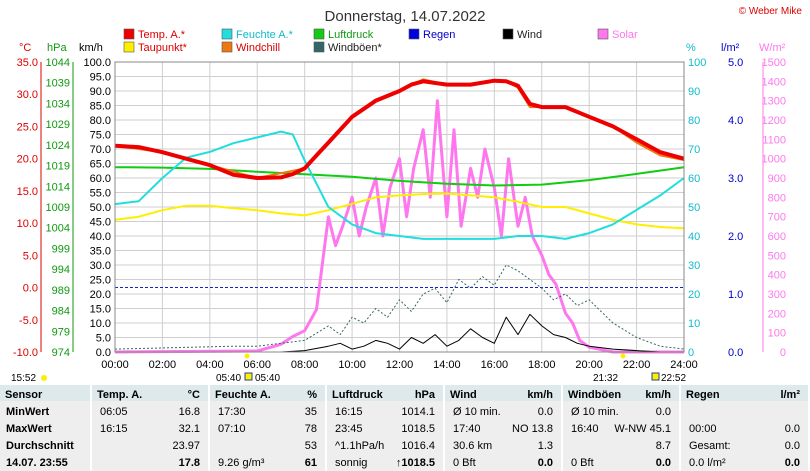  I want to click on table-cell-value: 32.1, so click(189, 429).